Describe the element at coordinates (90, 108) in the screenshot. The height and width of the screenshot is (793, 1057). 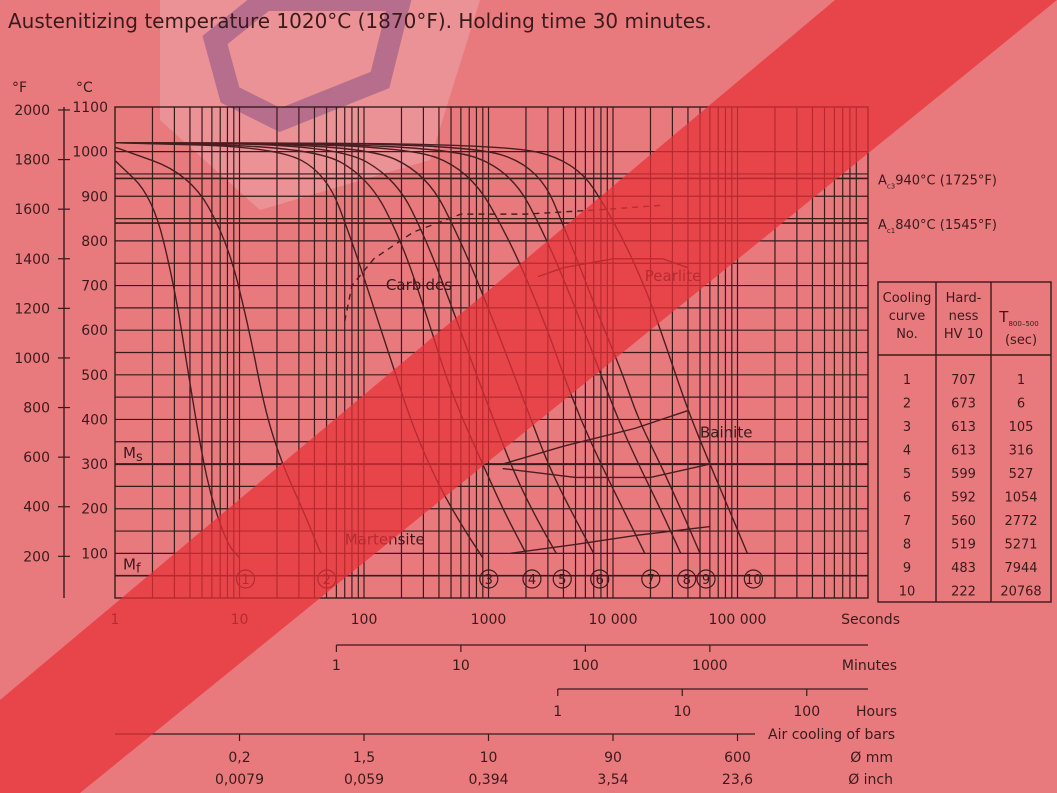
I see `y-tick-celsius: 1100` at that location.